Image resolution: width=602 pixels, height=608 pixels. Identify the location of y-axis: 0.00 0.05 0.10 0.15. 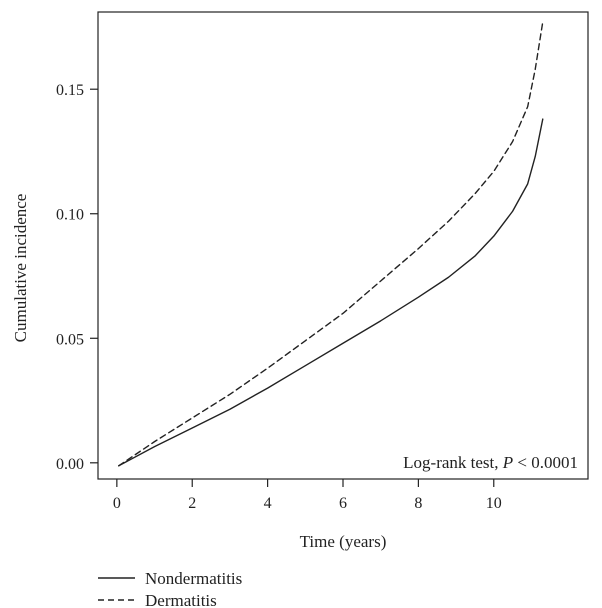
(77, 277).